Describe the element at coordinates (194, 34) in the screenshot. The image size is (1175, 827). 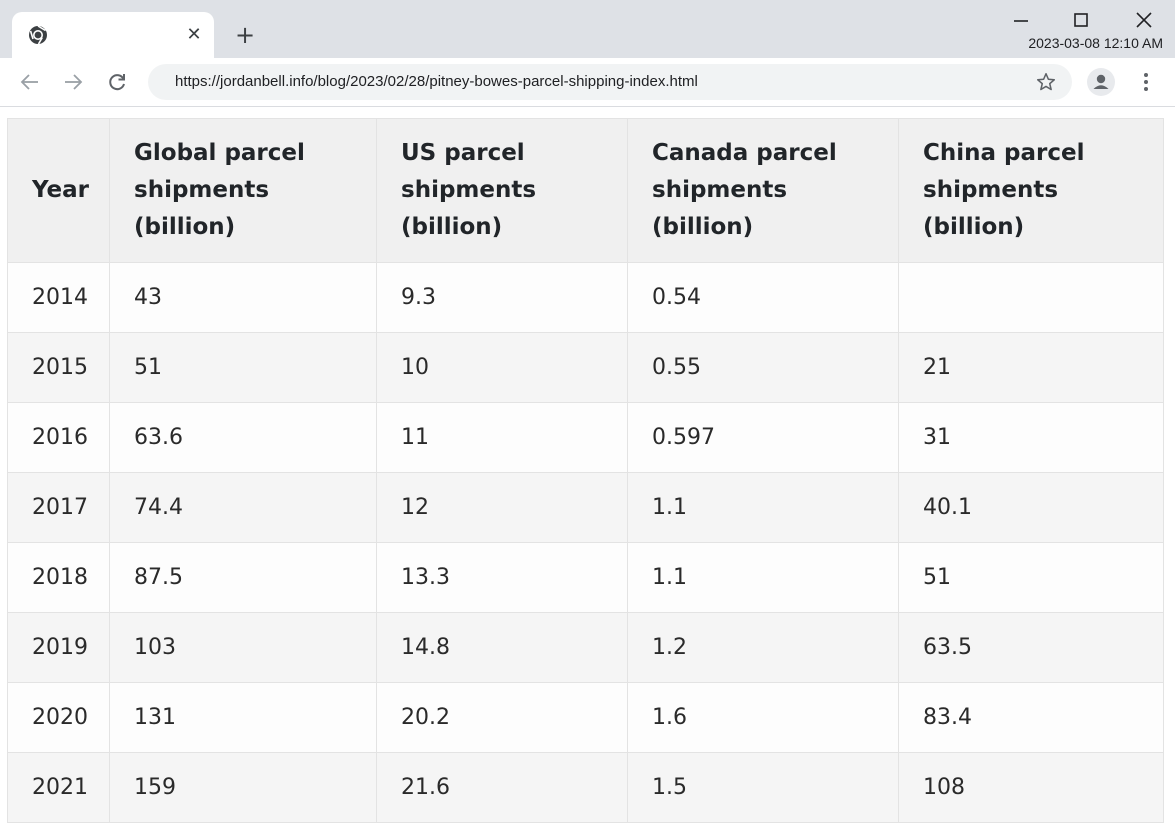
I see `tab-close-button: ✕` at that location.